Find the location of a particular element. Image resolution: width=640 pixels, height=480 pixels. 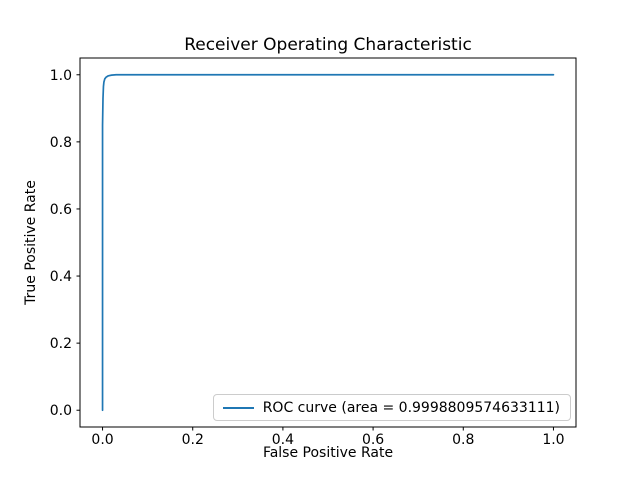

x-tick-label: 0.4 is located at coordinates (283, 440).